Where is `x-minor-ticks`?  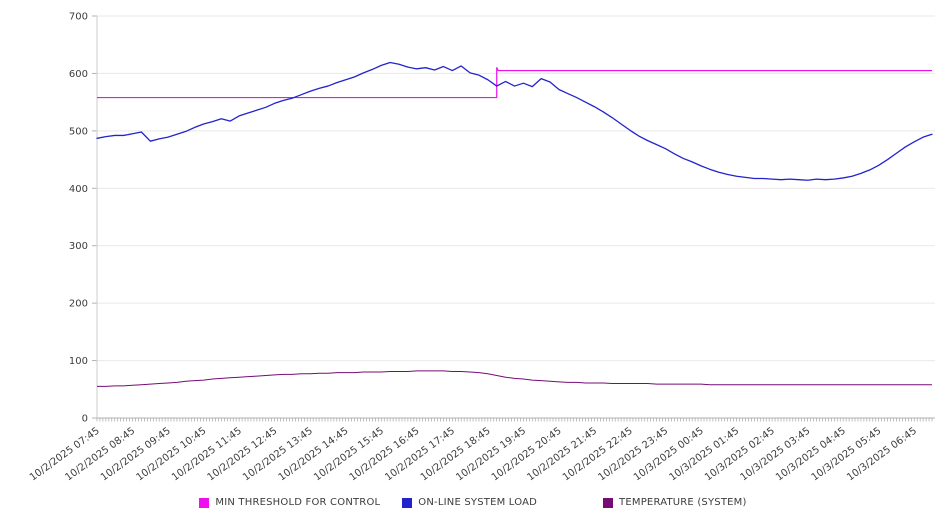
x-minor-ticks is located at coordinates (514, 420).